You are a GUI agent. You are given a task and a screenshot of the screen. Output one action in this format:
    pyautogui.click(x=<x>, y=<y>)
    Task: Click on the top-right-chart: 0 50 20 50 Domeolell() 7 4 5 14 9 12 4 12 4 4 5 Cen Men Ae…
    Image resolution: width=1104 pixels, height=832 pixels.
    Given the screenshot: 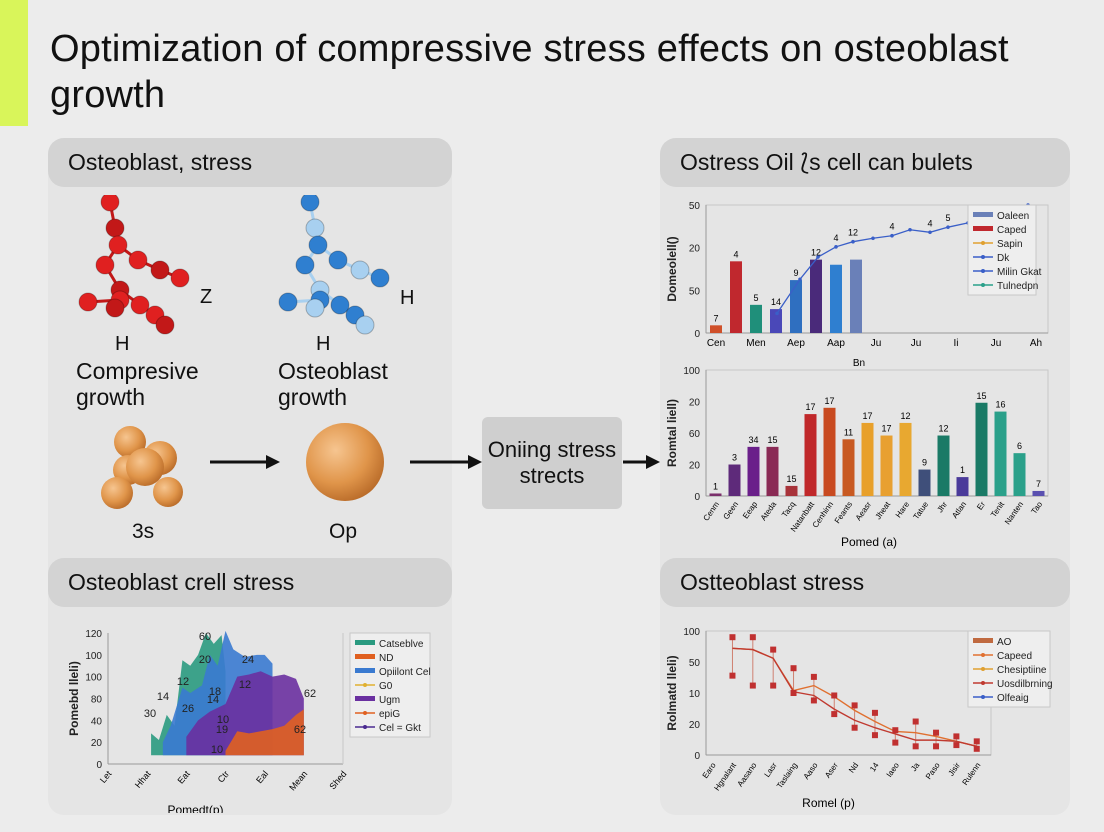 What is the action you would take?
    pyautogui.click(x=857, y=284)
    